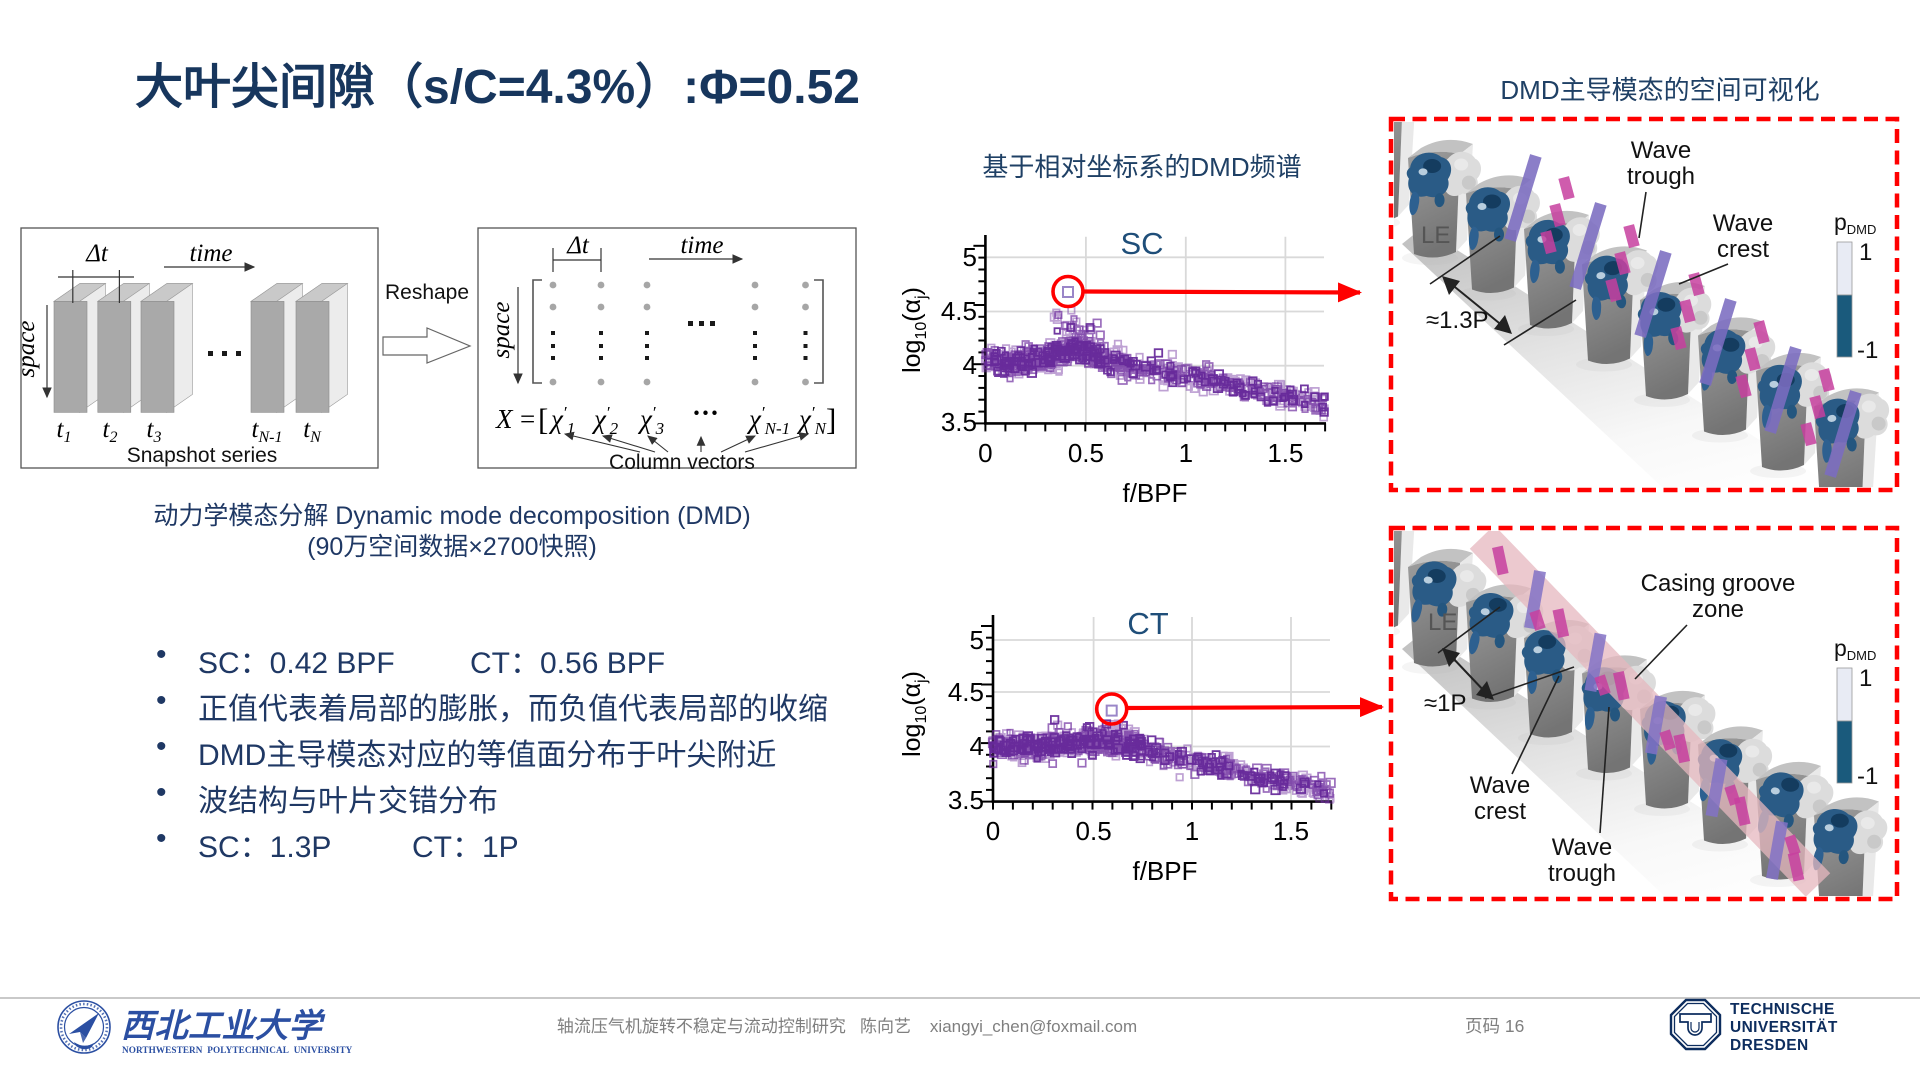  Describe the element at coordinates (154, 431) in the screenshot. I see `svg-text: t3` at that location.